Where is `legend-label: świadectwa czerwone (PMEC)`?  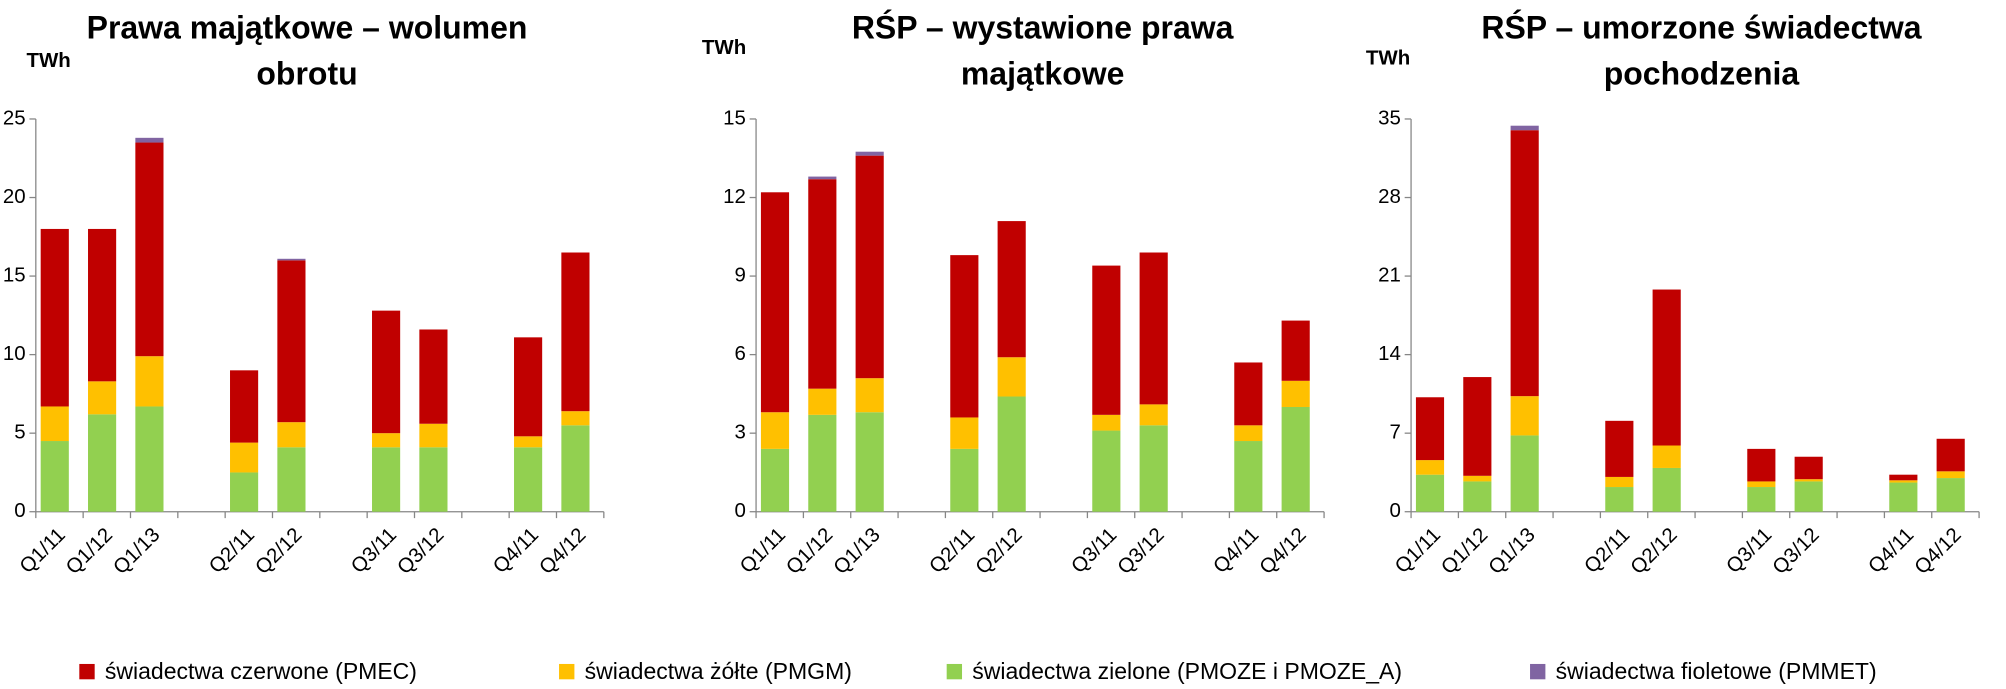 legend-label: świadectwa czerwone (PMEC) is located at coordinates (261, 671).